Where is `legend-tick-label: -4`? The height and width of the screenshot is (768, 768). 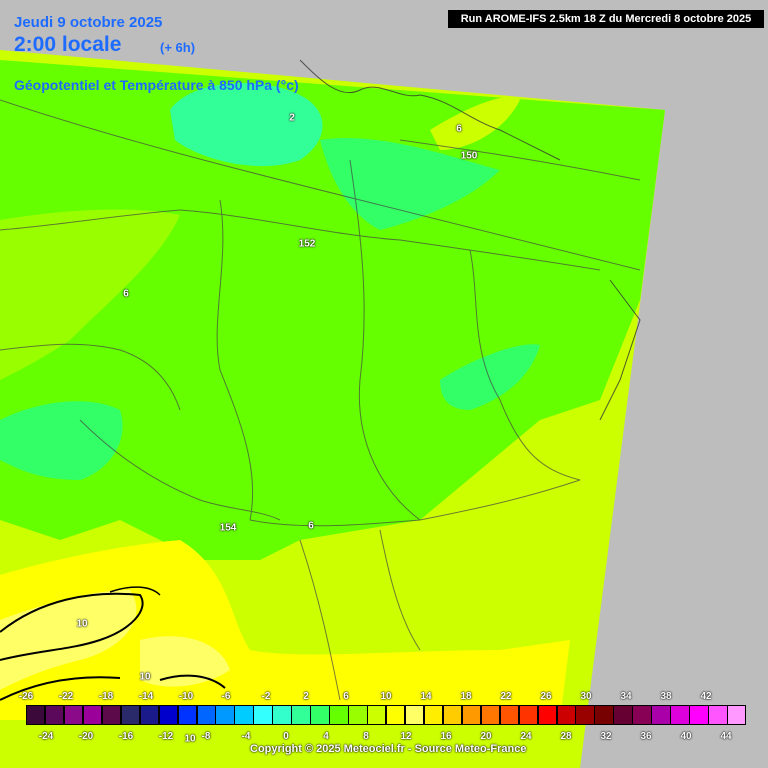 legend-tick-label: -4 is located at coordinates (246, 736).